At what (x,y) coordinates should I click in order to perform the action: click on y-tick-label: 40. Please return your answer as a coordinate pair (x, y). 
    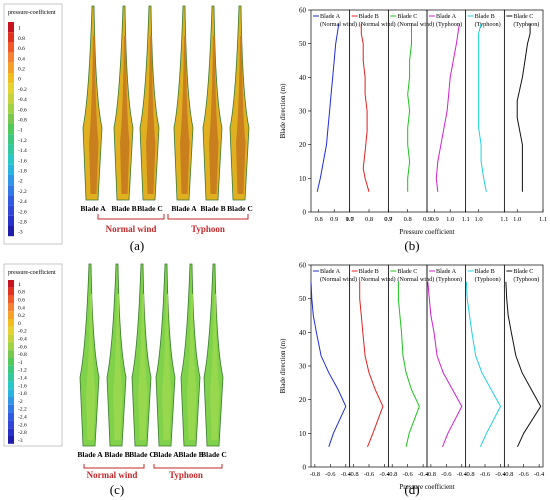
    Looking at the image, I should click on (303, 333).